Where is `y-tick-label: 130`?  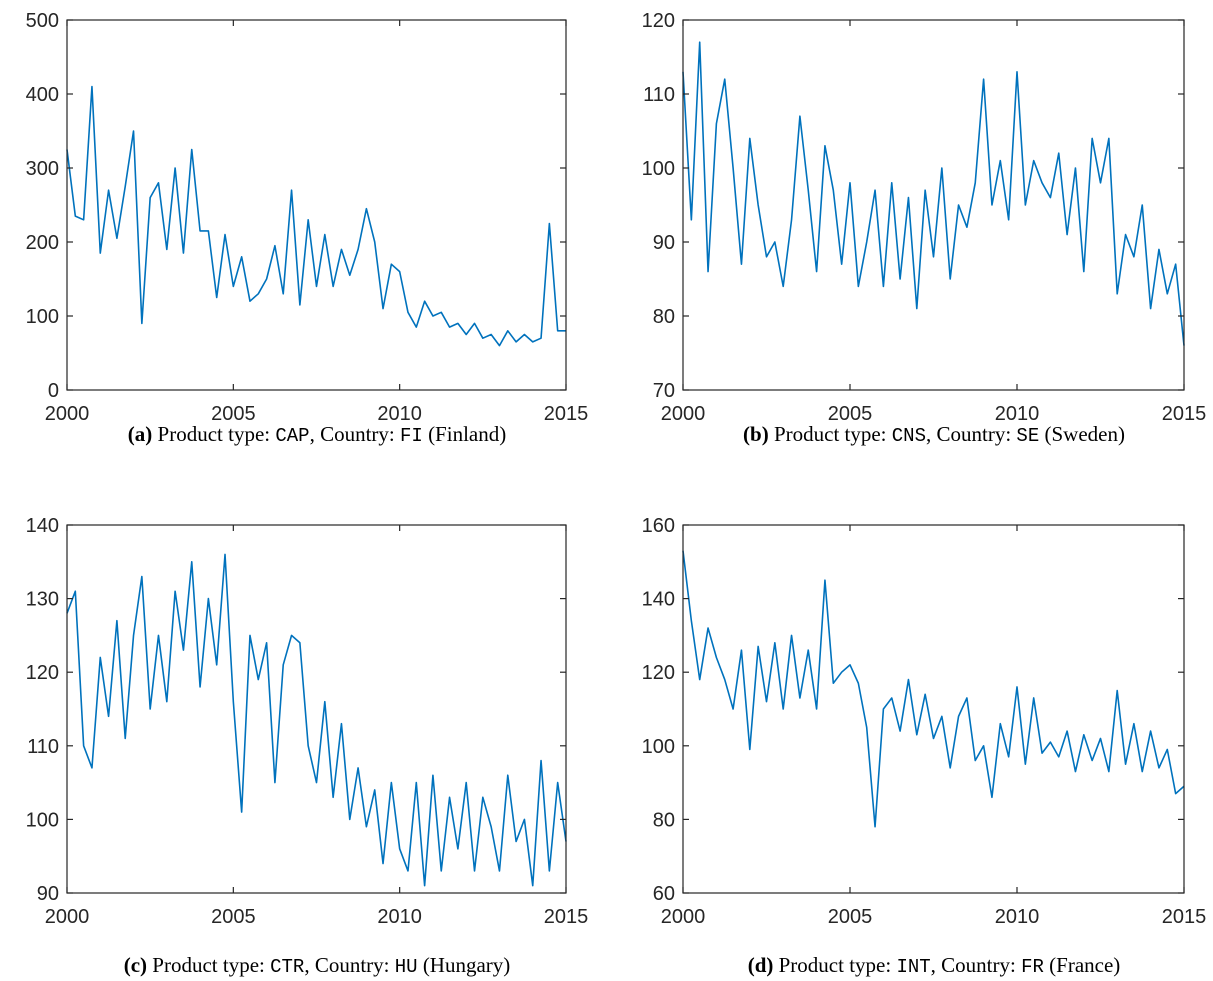 y-tick-label: 130 is located at coordinates (42, 600).